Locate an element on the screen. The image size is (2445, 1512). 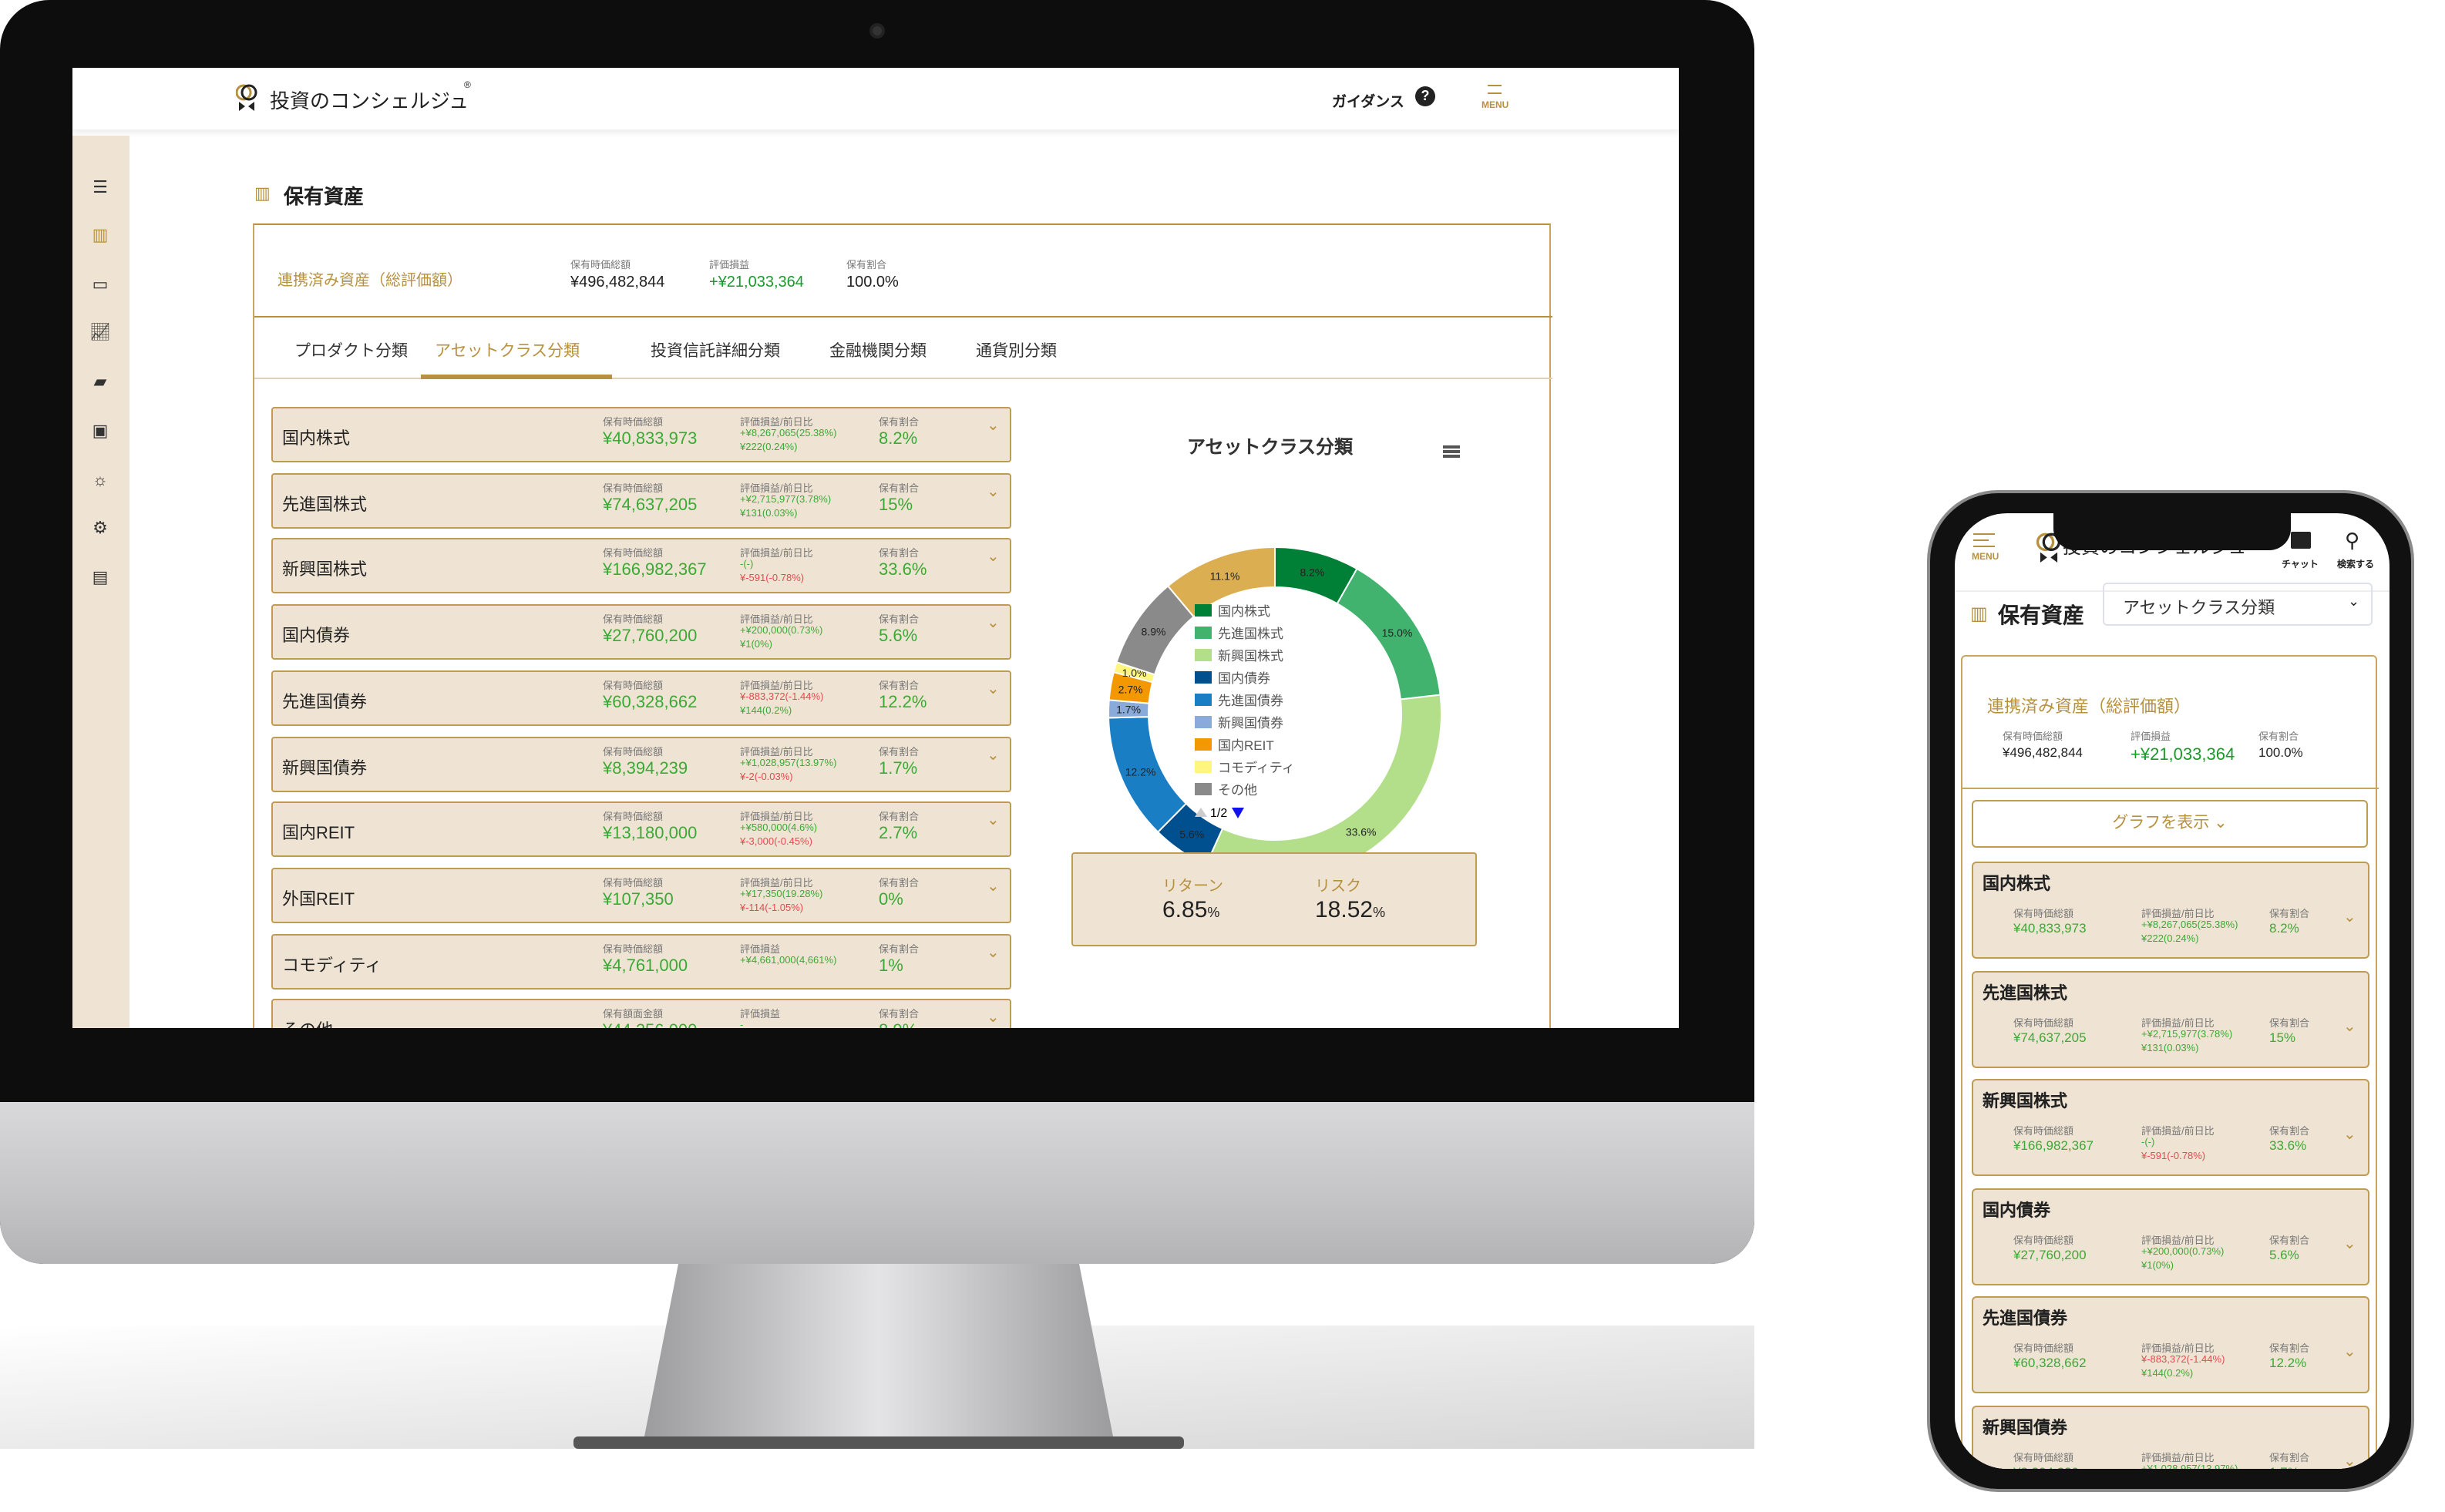
day-change: ¥-114(-1.05%) is located at coordinates (772, 908).